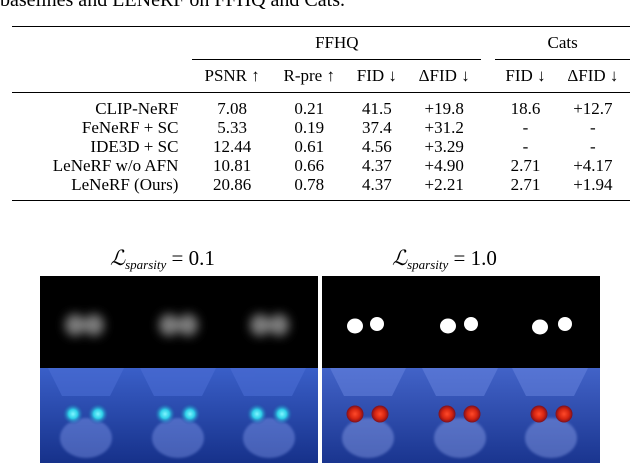 This screenshot has width=640, height=466. What do you see at coordinates (309, 108) in the screenshot?
I see `value-cell: 0.21` at bounding box center [309, 108].